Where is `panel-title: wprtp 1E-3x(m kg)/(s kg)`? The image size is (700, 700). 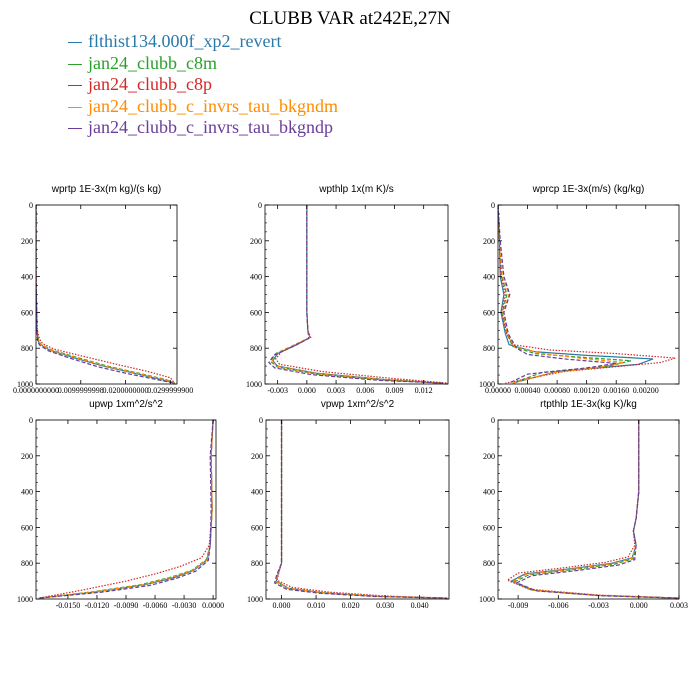 panel-title: wprtp 1E-3x(m kg)/(s kg) is located at coordinates (106, 189).